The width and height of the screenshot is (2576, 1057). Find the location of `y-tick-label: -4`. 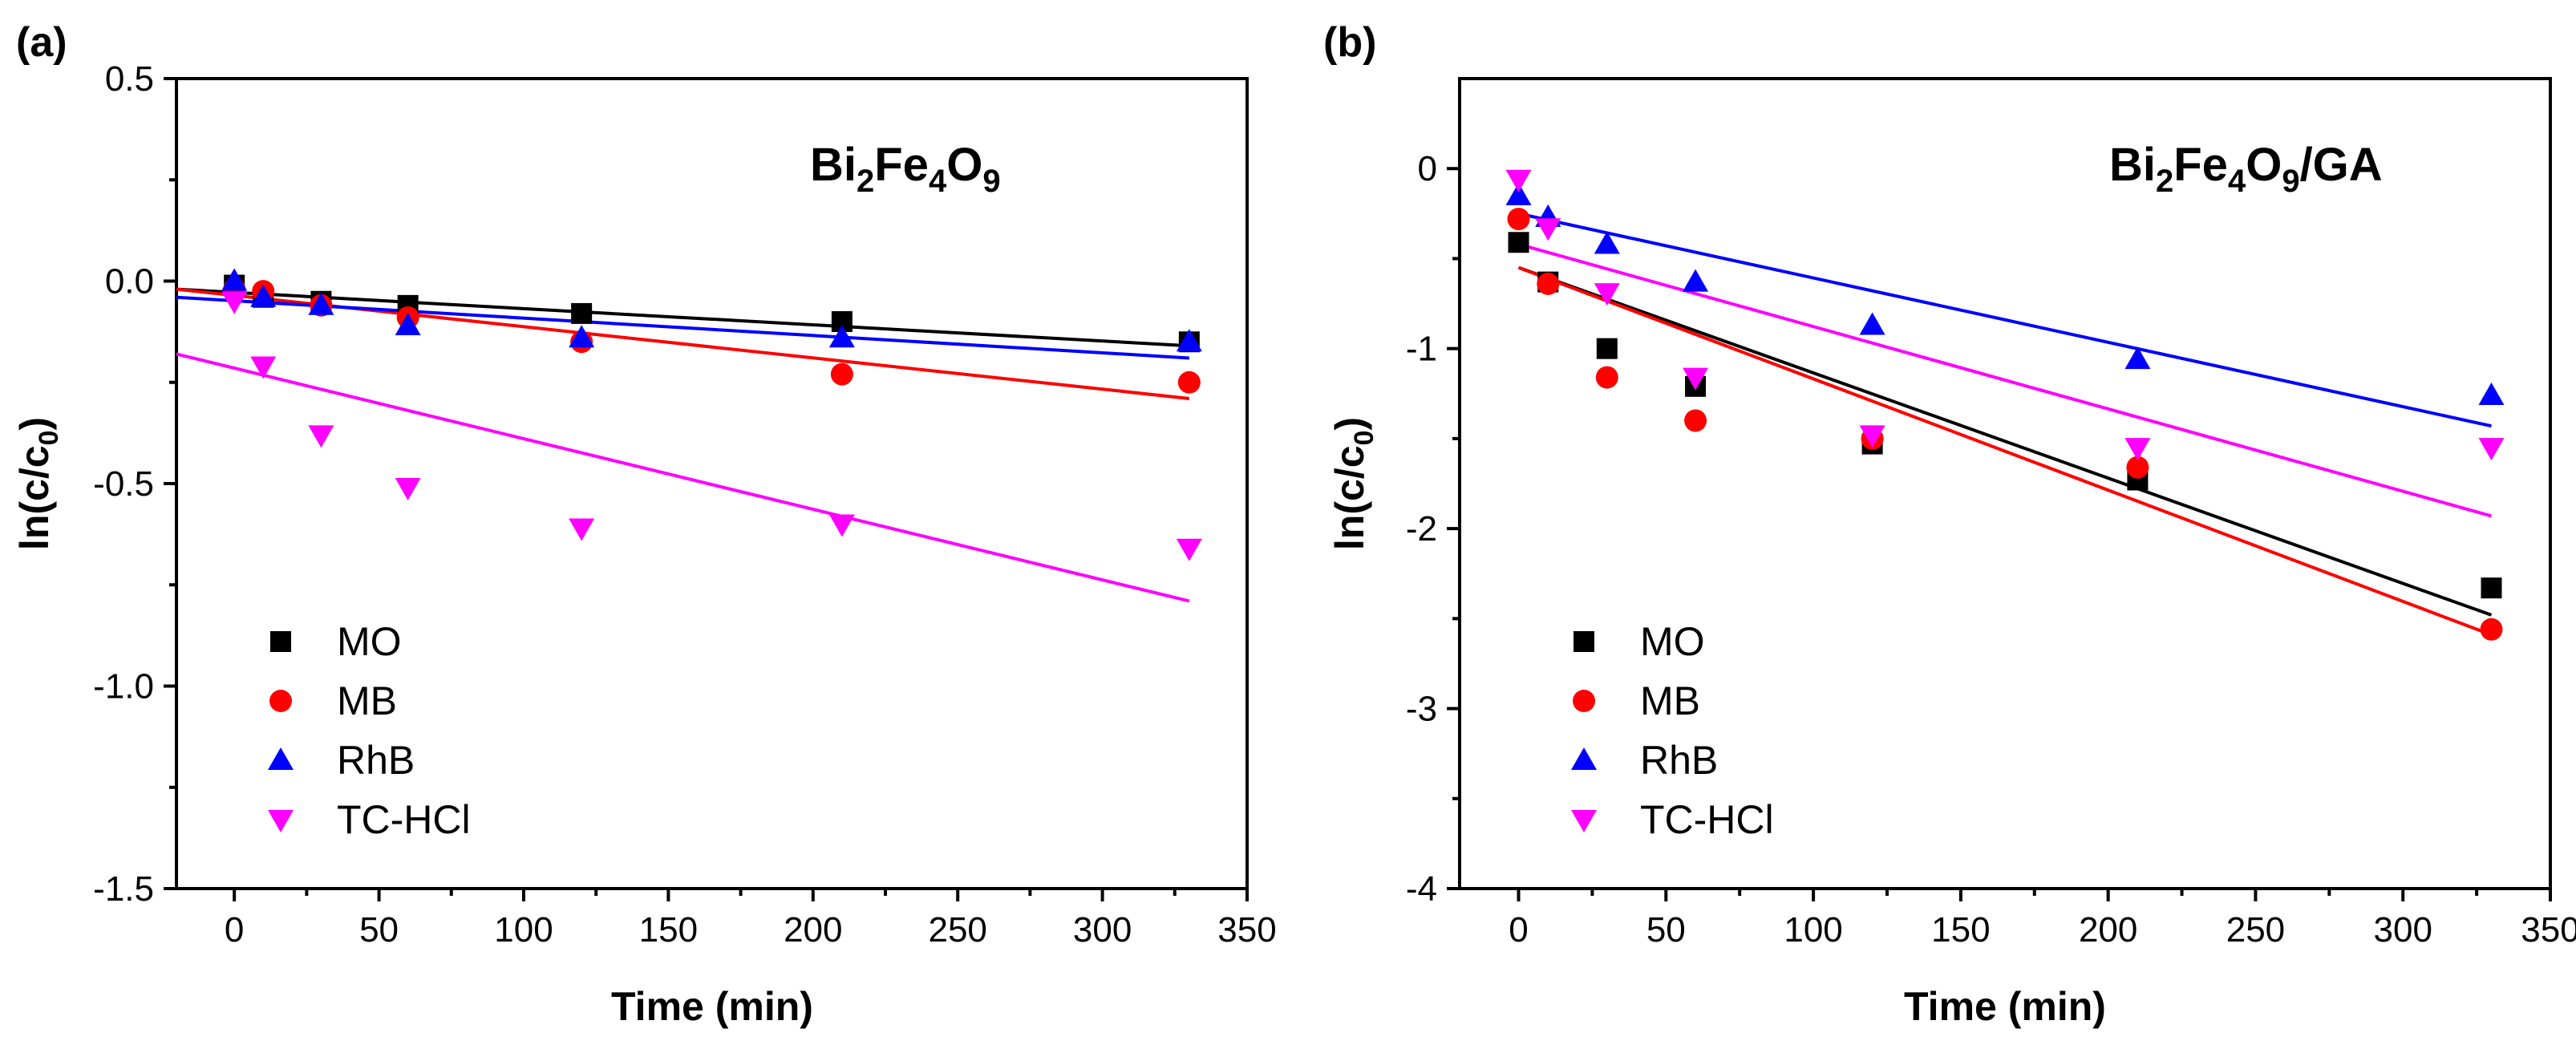

y-tick-label: -4 is located at coordinates (1421, 889).